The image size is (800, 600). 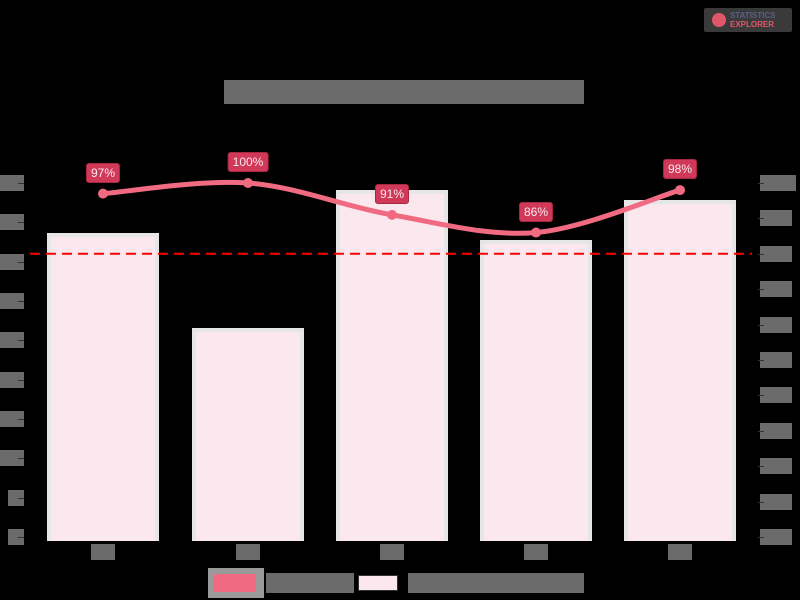 I want to click on data-label: 100%, so click(x=248, y=162).